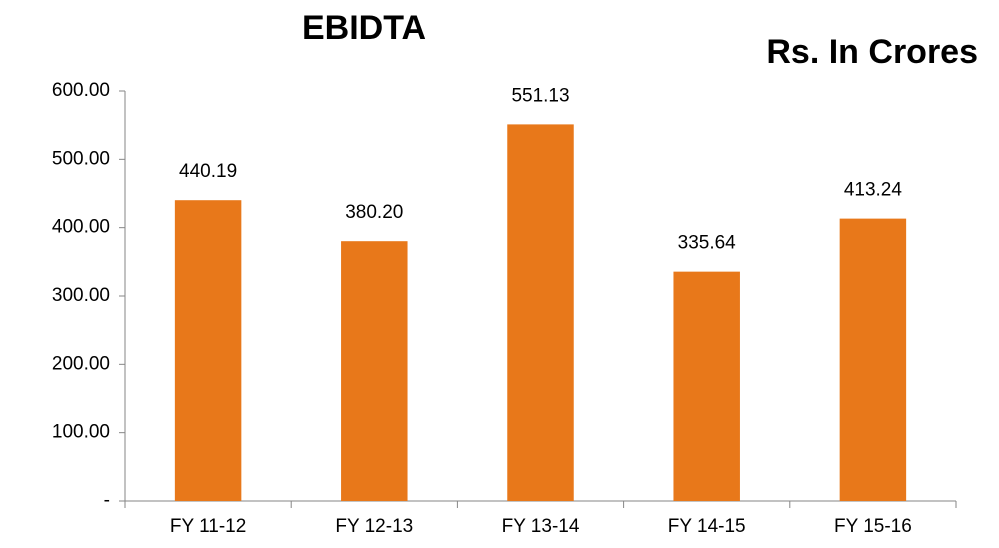 The height and width of the screenshot is (548, 999). I want to click on data-label: 335.64, so click(707, 243).